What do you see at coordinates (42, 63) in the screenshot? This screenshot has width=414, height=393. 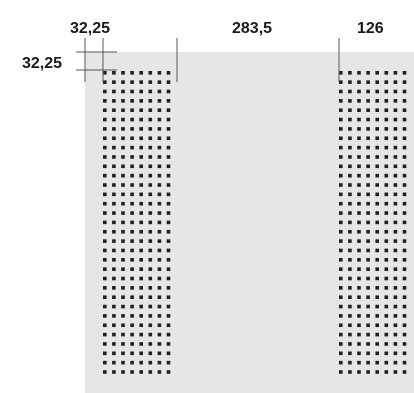 I see `dimension-label-vertical-offset: 32,25` at bounding box center [42, 63].